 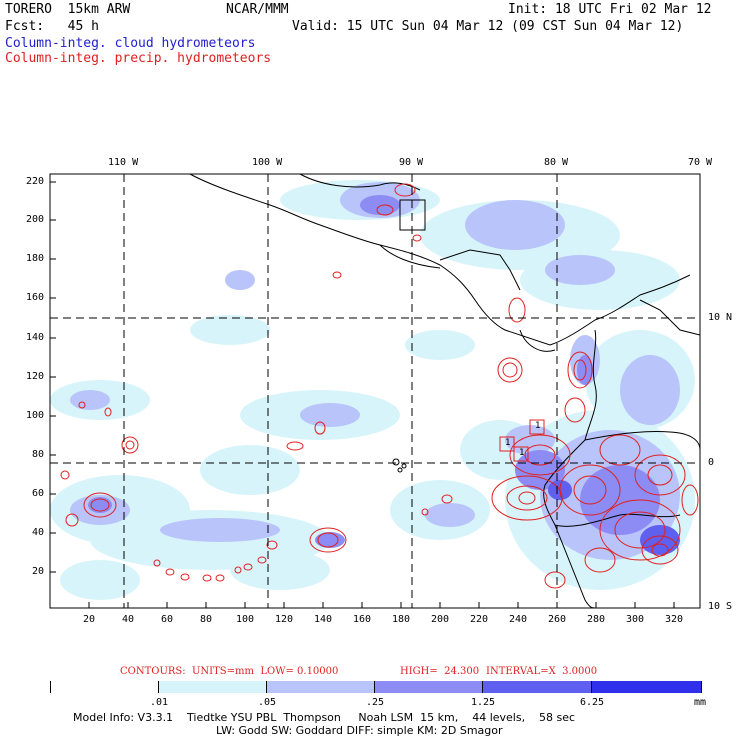 I want to click on lat-label-0: 0, so click(x=711, y=462).